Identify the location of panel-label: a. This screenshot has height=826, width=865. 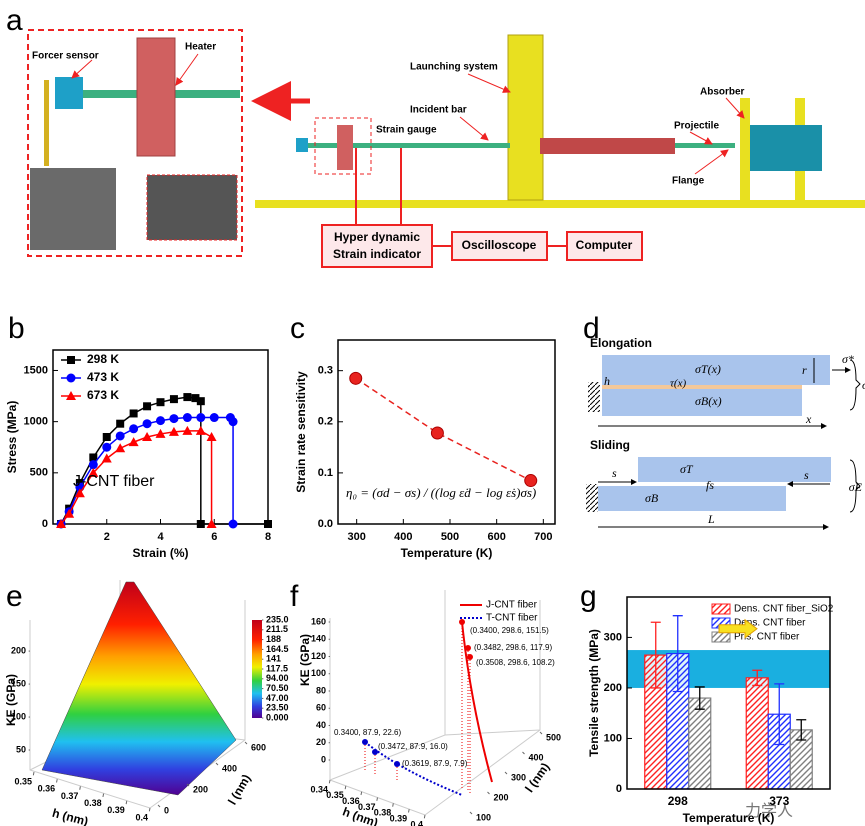
(14, 20).